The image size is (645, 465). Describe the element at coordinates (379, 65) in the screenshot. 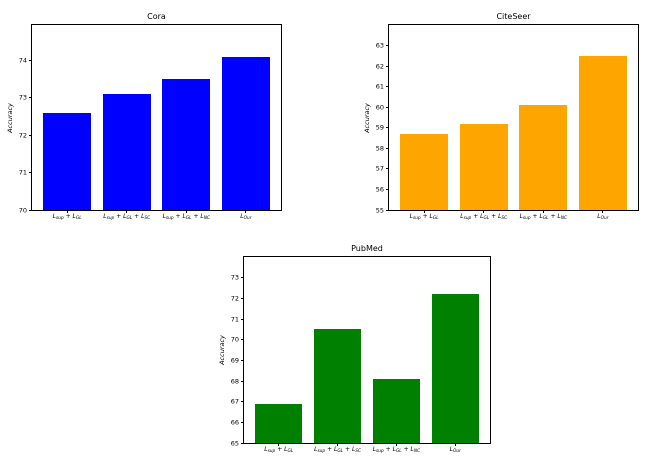

I see `y-tick-label: 62` at that location.